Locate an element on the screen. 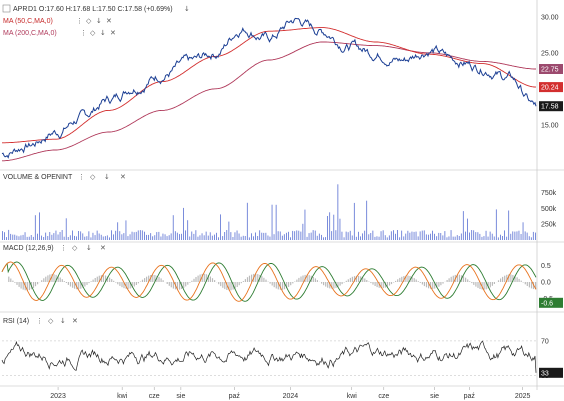 Image resolution: width=564 pixels, height=401 pixels. ma50-label: MA (50,C,MA,0) is located at coordinates (28, 21).